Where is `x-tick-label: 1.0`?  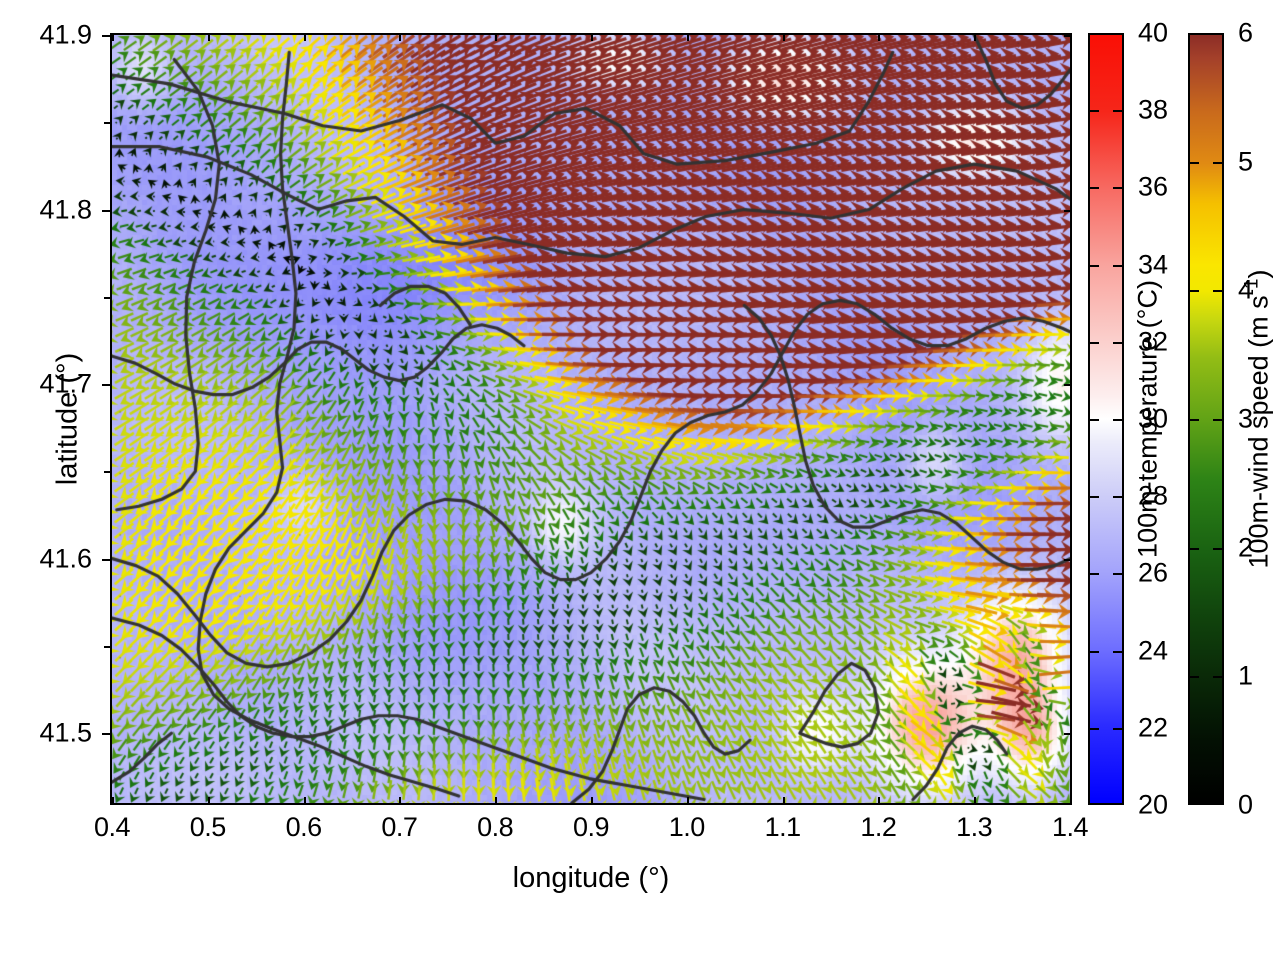
x-tick-label: 1.0 is located at coordinates (687, 827).